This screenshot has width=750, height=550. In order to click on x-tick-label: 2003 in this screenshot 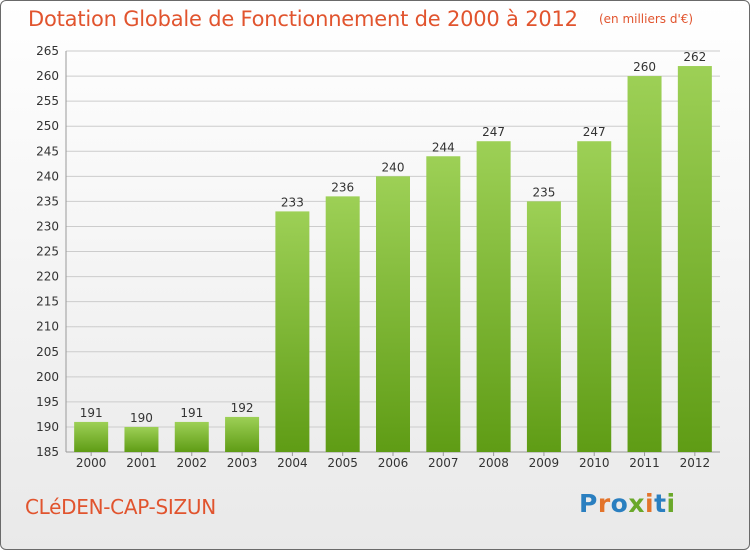, I will do `click(242, 463)`.